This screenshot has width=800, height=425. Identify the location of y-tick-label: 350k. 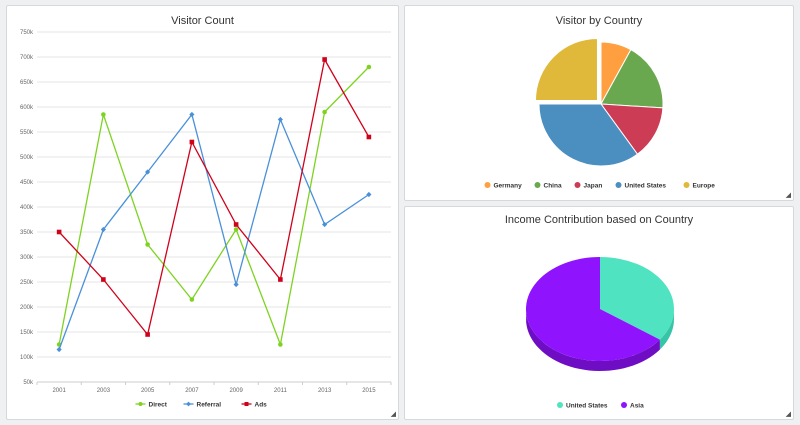
(27, 233).